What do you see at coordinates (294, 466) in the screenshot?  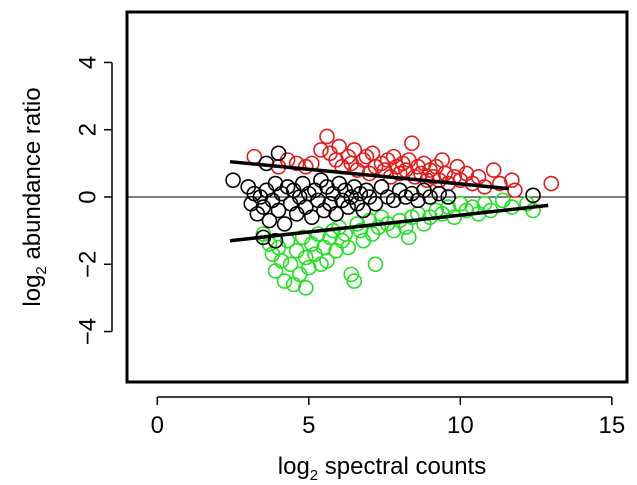 I see `x-axis-label-prefix: log` at bounding box center [294, 466].